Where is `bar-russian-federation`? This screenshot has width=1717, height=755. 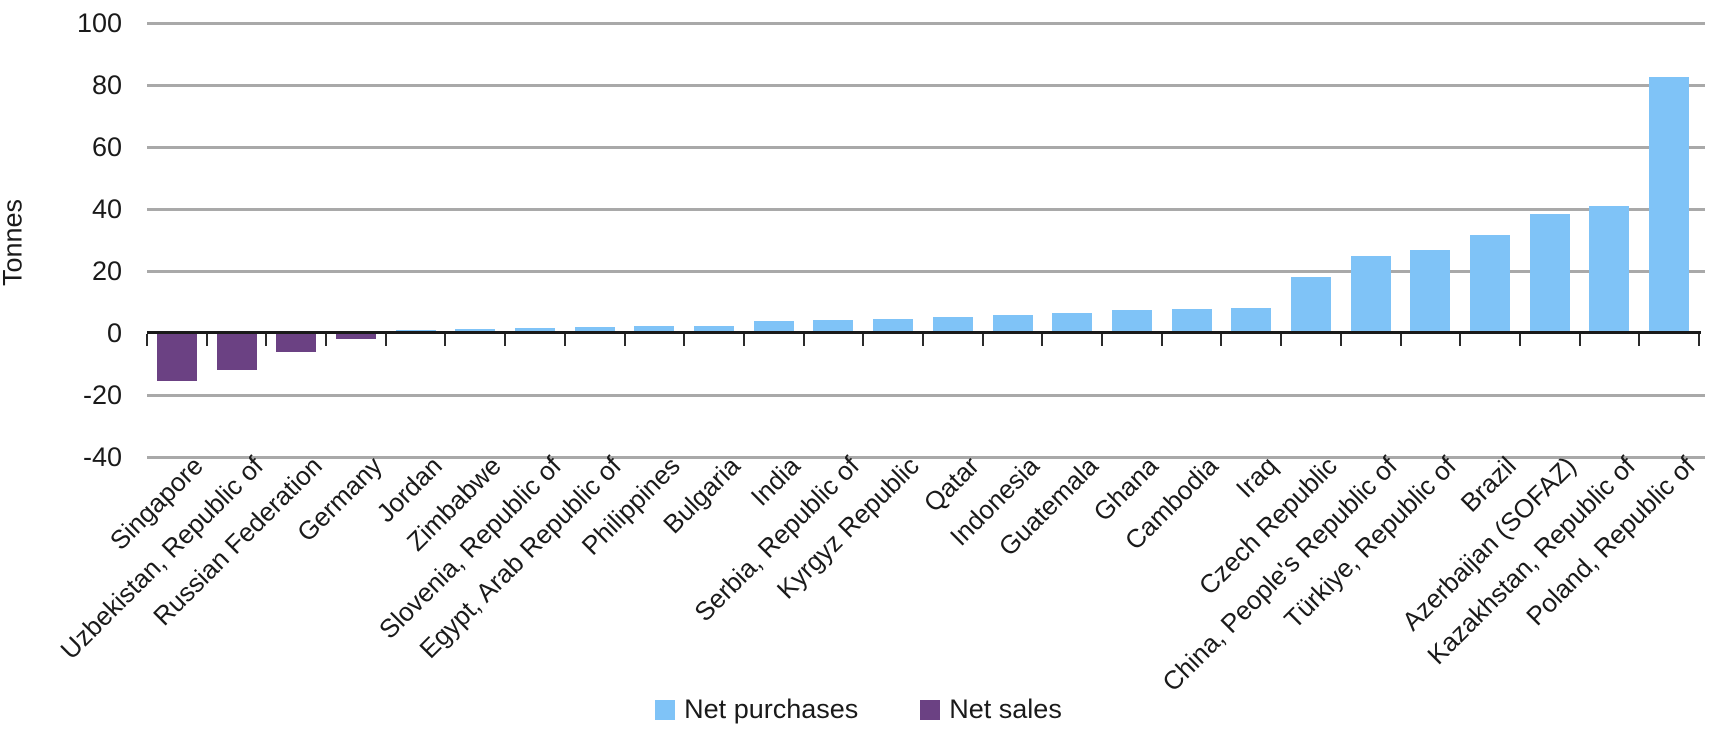
bar-russian-federation is located at coordinates (296, 342).